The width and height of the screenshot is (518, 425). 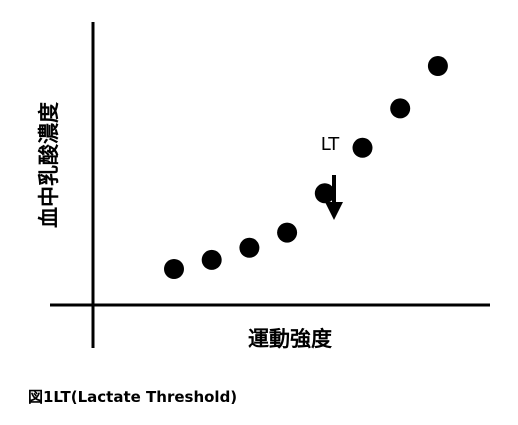 I want to click on lt-annotation: LT, so click(x=332, y=177).